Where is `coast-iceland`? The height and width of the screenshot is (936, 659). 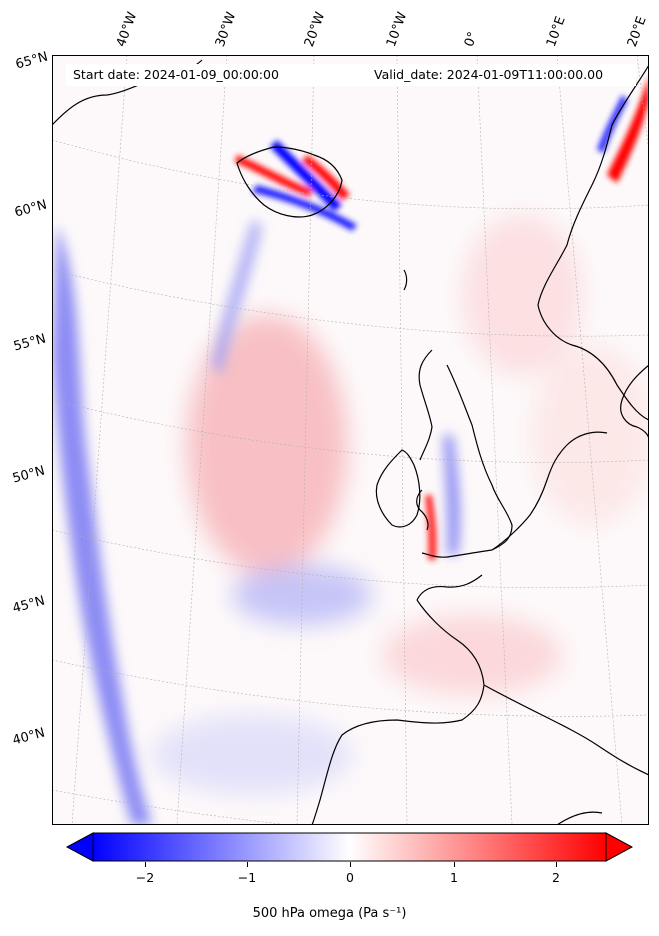 coast-iceland is located at coordinates (289, 182).